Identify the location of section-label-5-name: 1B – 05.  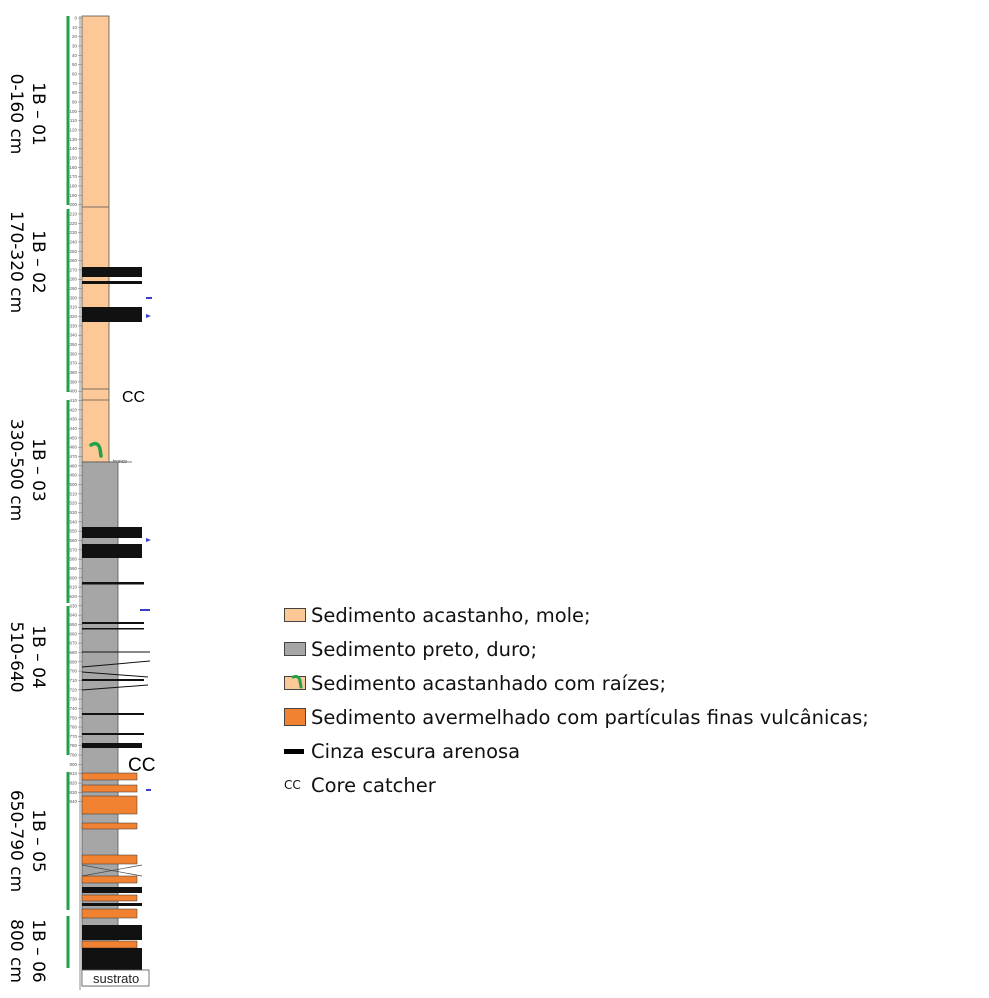
(38, 840).